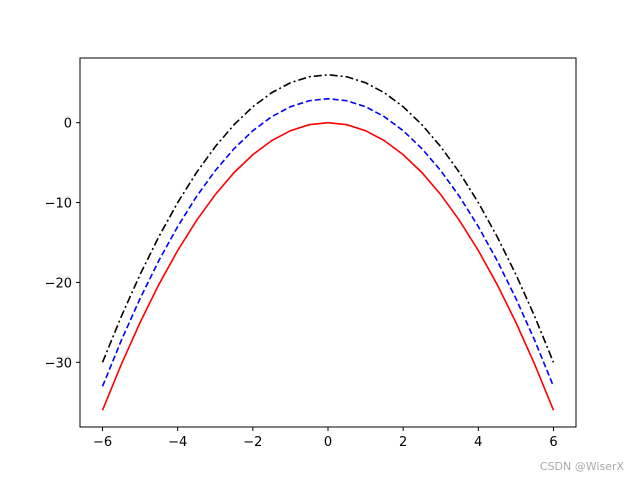 The width and height of the screenshot is (640, 480). What do you see at coordinates (252, 442) in the screenshot?
I see `x-tick-label: −2` at bounding box center [252, 442].